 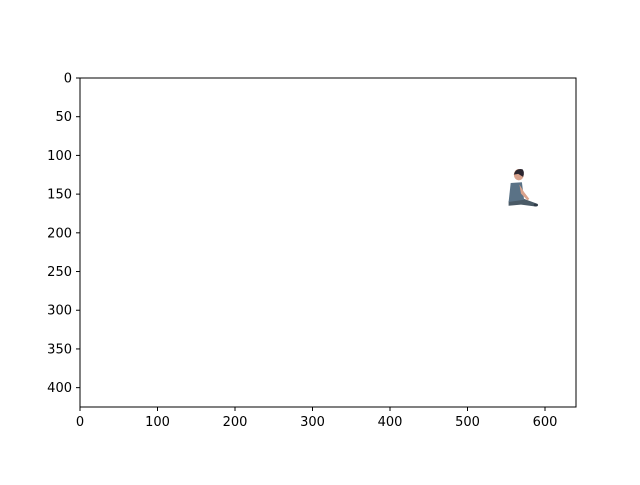 I want to click on y-axis: 0 50 100 150 200 250 300 350 400, so click(x=63, y=234).